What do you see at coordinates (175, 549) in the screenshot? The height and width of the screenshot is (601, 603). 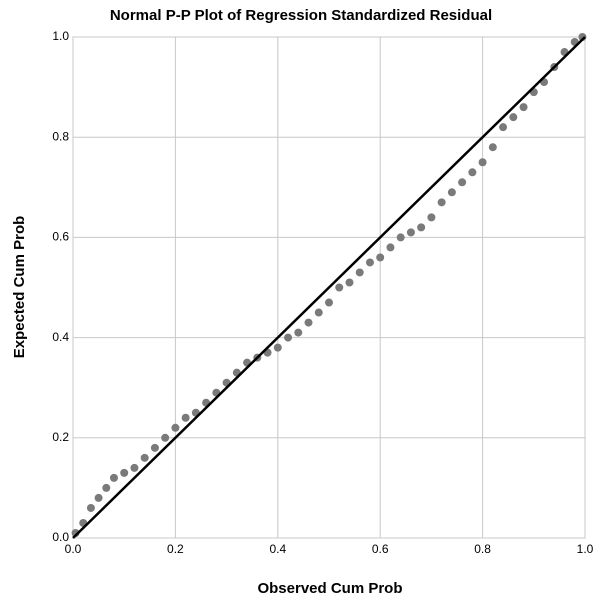 I see `x-tick-label: 0.2` at bounding box center [175, 549].